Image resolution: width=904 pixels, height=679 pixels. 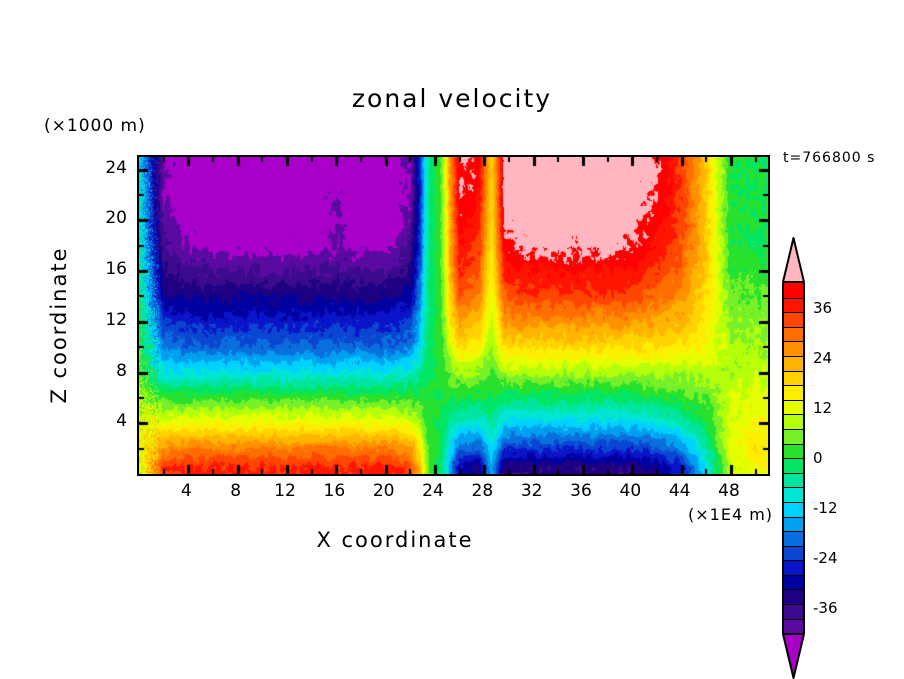 What do you see at coordinates (823, 408) in the screenshot?
I see `colorbar-tick-label: 12` at bounding box center [823, 408].